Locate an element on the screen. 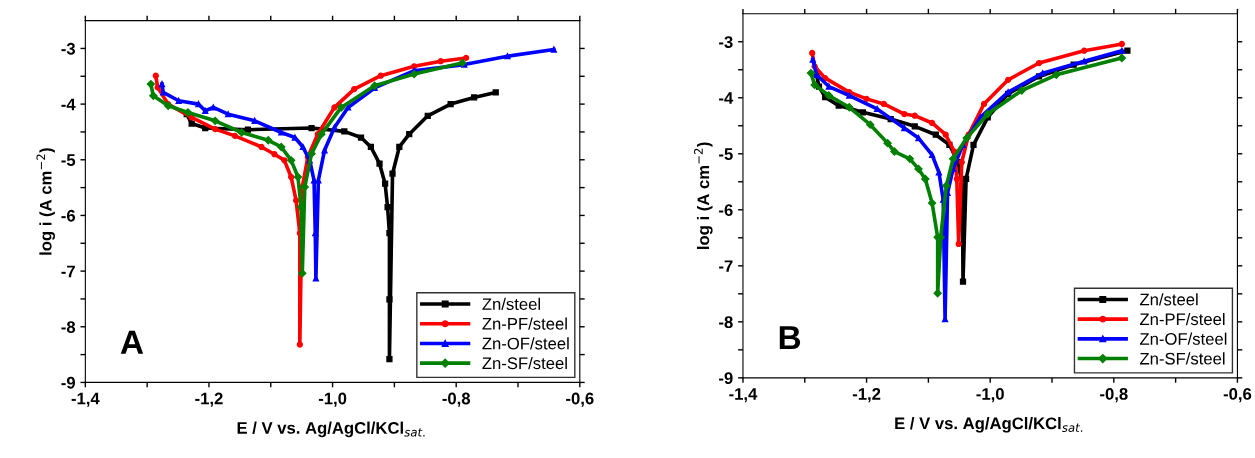  annotation: B is located at coordinates (790, 338).